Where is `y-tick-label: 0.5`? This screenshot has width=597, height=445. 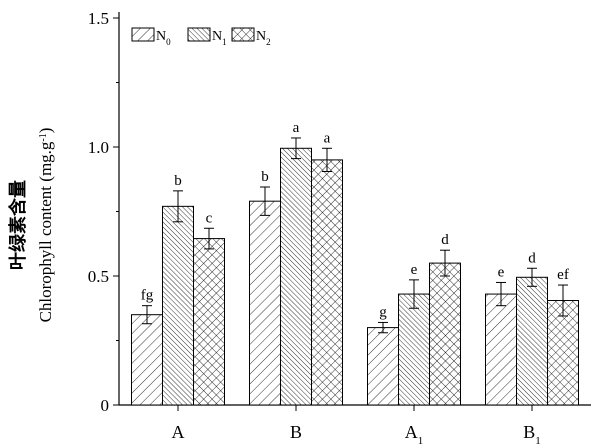
y-tick-label: 0.5 is located at coordinates (98, 276).